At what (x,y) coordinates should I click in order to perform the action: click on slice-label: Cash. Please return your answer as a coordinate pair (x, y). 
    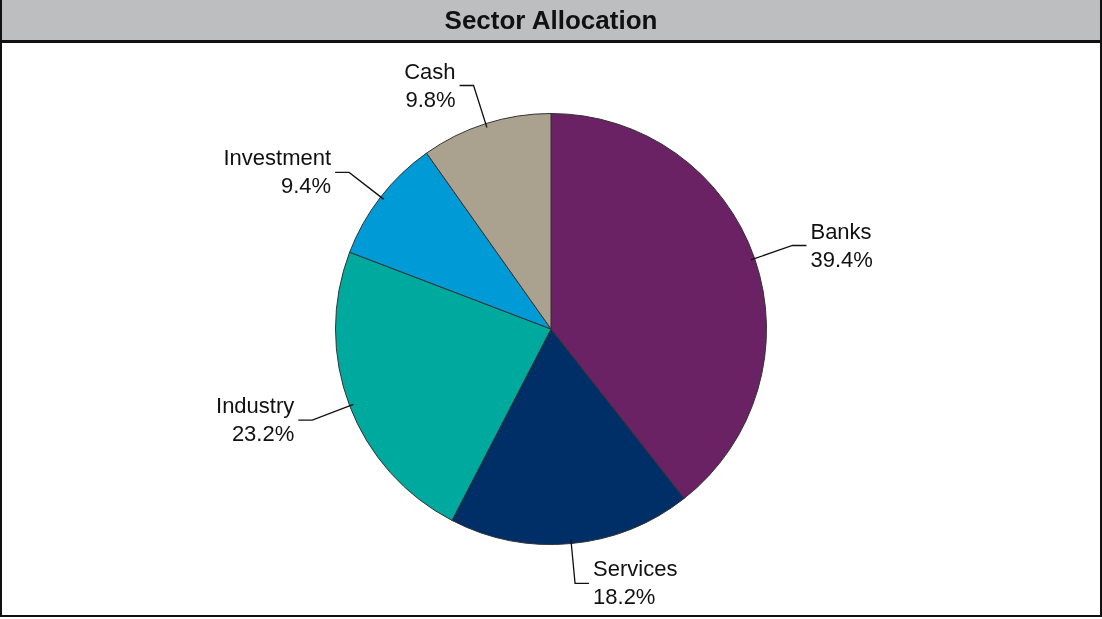
    Looking at the image, I should click on (430, 71).